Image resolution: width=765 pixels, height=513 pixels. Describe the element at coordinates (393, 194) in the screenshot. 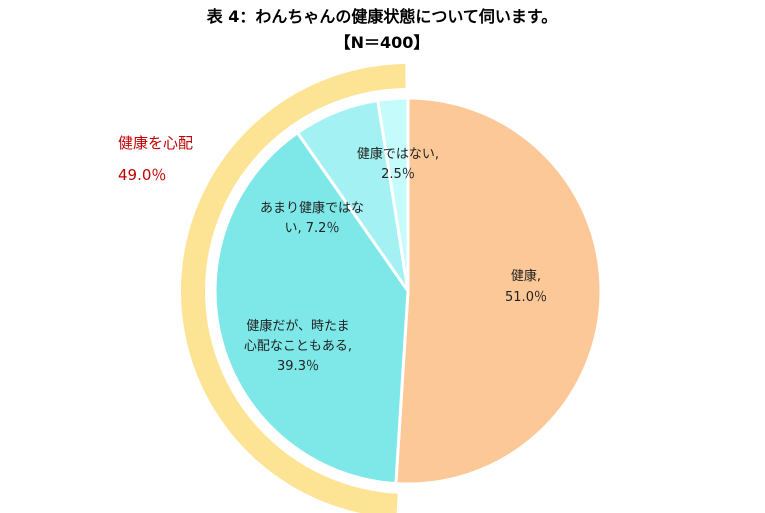

I see `slice-not-healthy` at that location.